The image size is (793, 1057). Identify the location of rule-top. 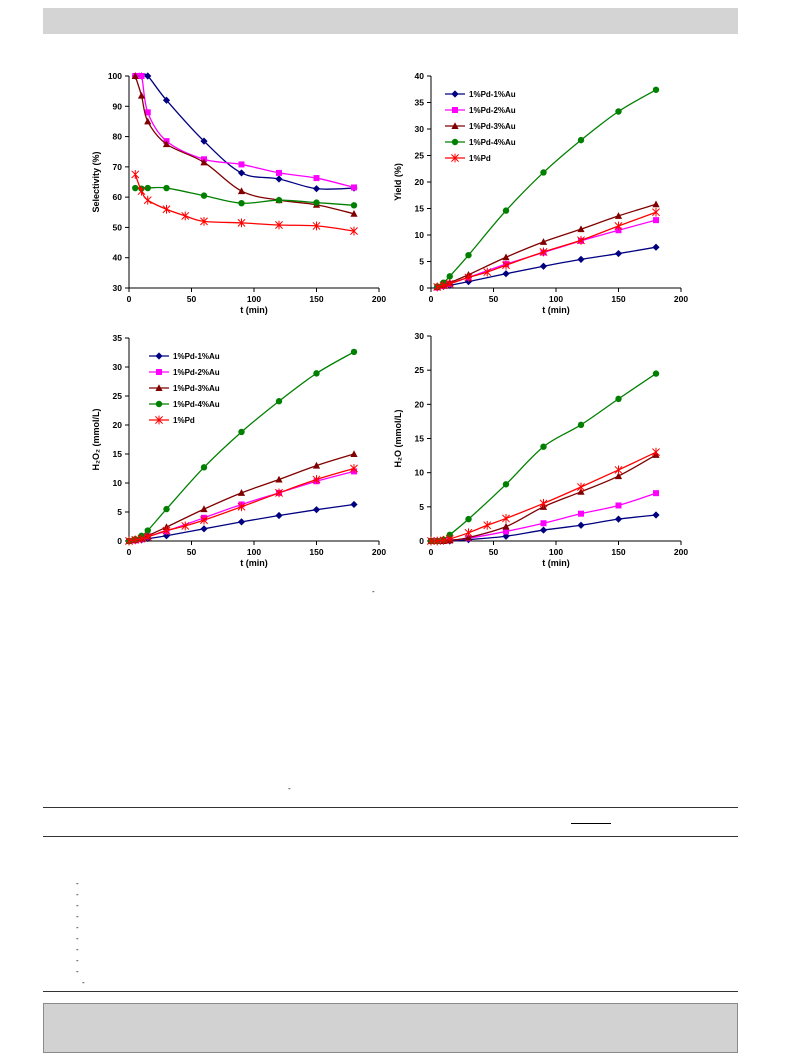
(390, 807).